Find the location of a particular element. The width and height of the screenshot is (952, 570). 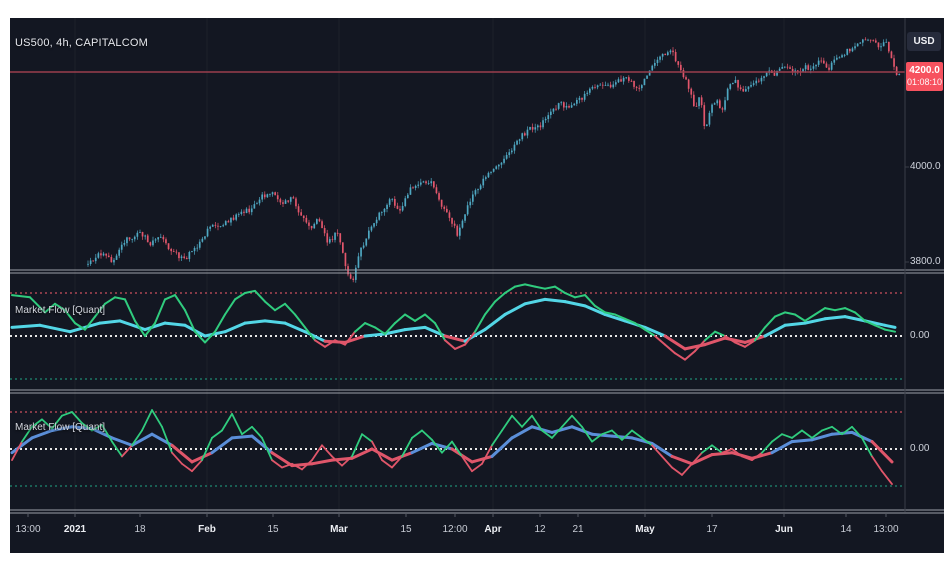

time-tick-label: 2021 is located at coordinates (75, 529).